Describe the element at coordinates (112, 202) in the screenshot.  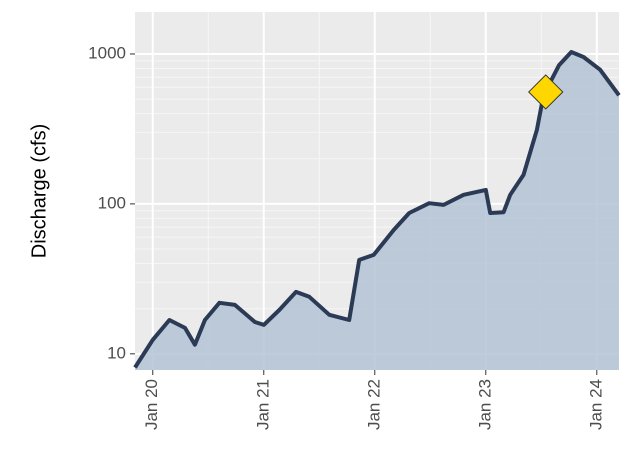
I see `y-tick-label: 100` at that location.